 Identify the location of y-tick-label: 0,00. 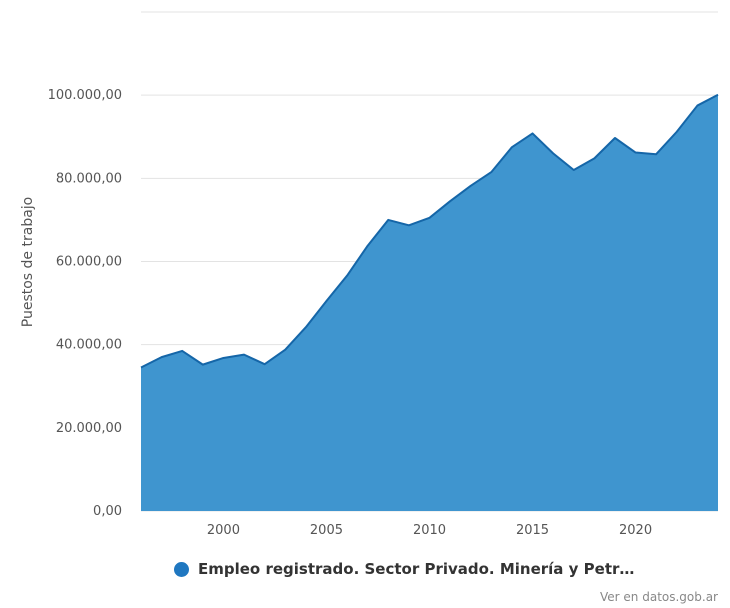
(107, 511).